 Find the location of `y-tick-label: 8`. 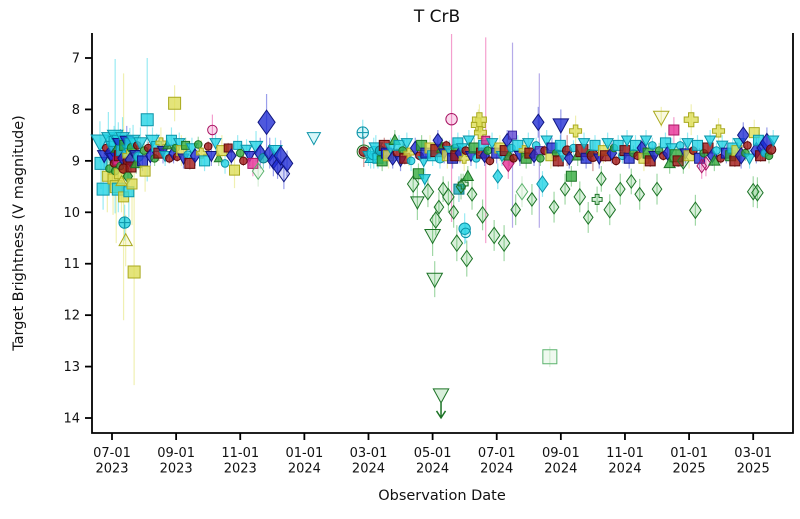

y-tick-label: 8 is located at coordinates (76, 110).